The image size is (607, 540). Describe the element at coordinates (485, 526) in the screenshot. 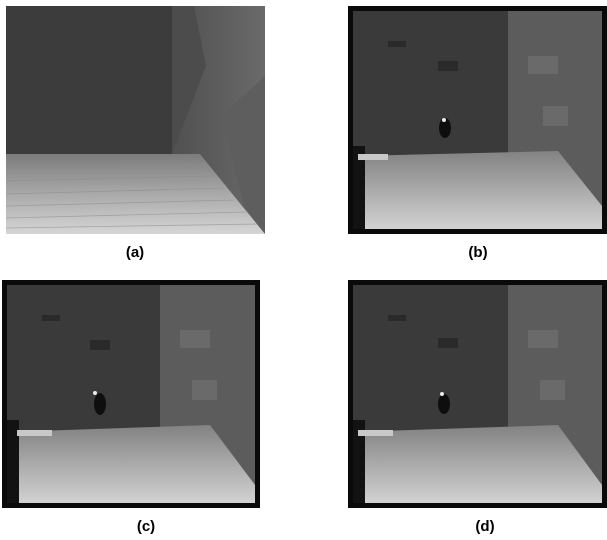

I see `caption-d: (d)` at that location.